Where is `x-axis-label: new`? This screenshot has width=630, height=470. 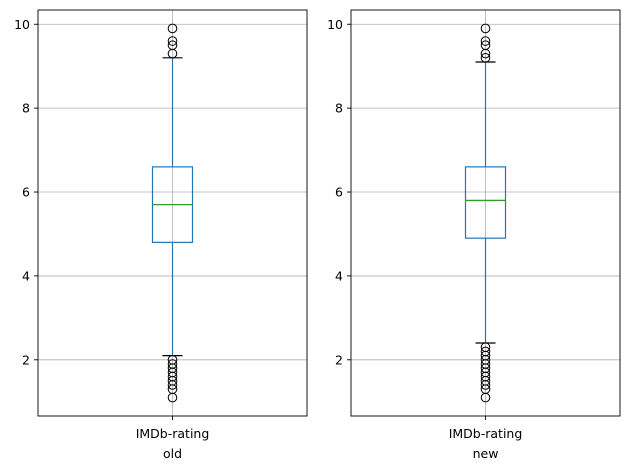
x-axis-label: new is located at coordinates (486, 453).